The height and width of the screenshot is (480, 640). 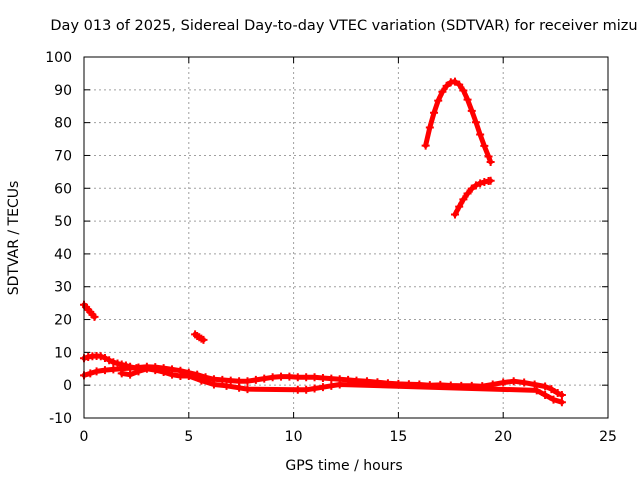 I want to click on x-tick-label: 5, so click(x=188, y=437).